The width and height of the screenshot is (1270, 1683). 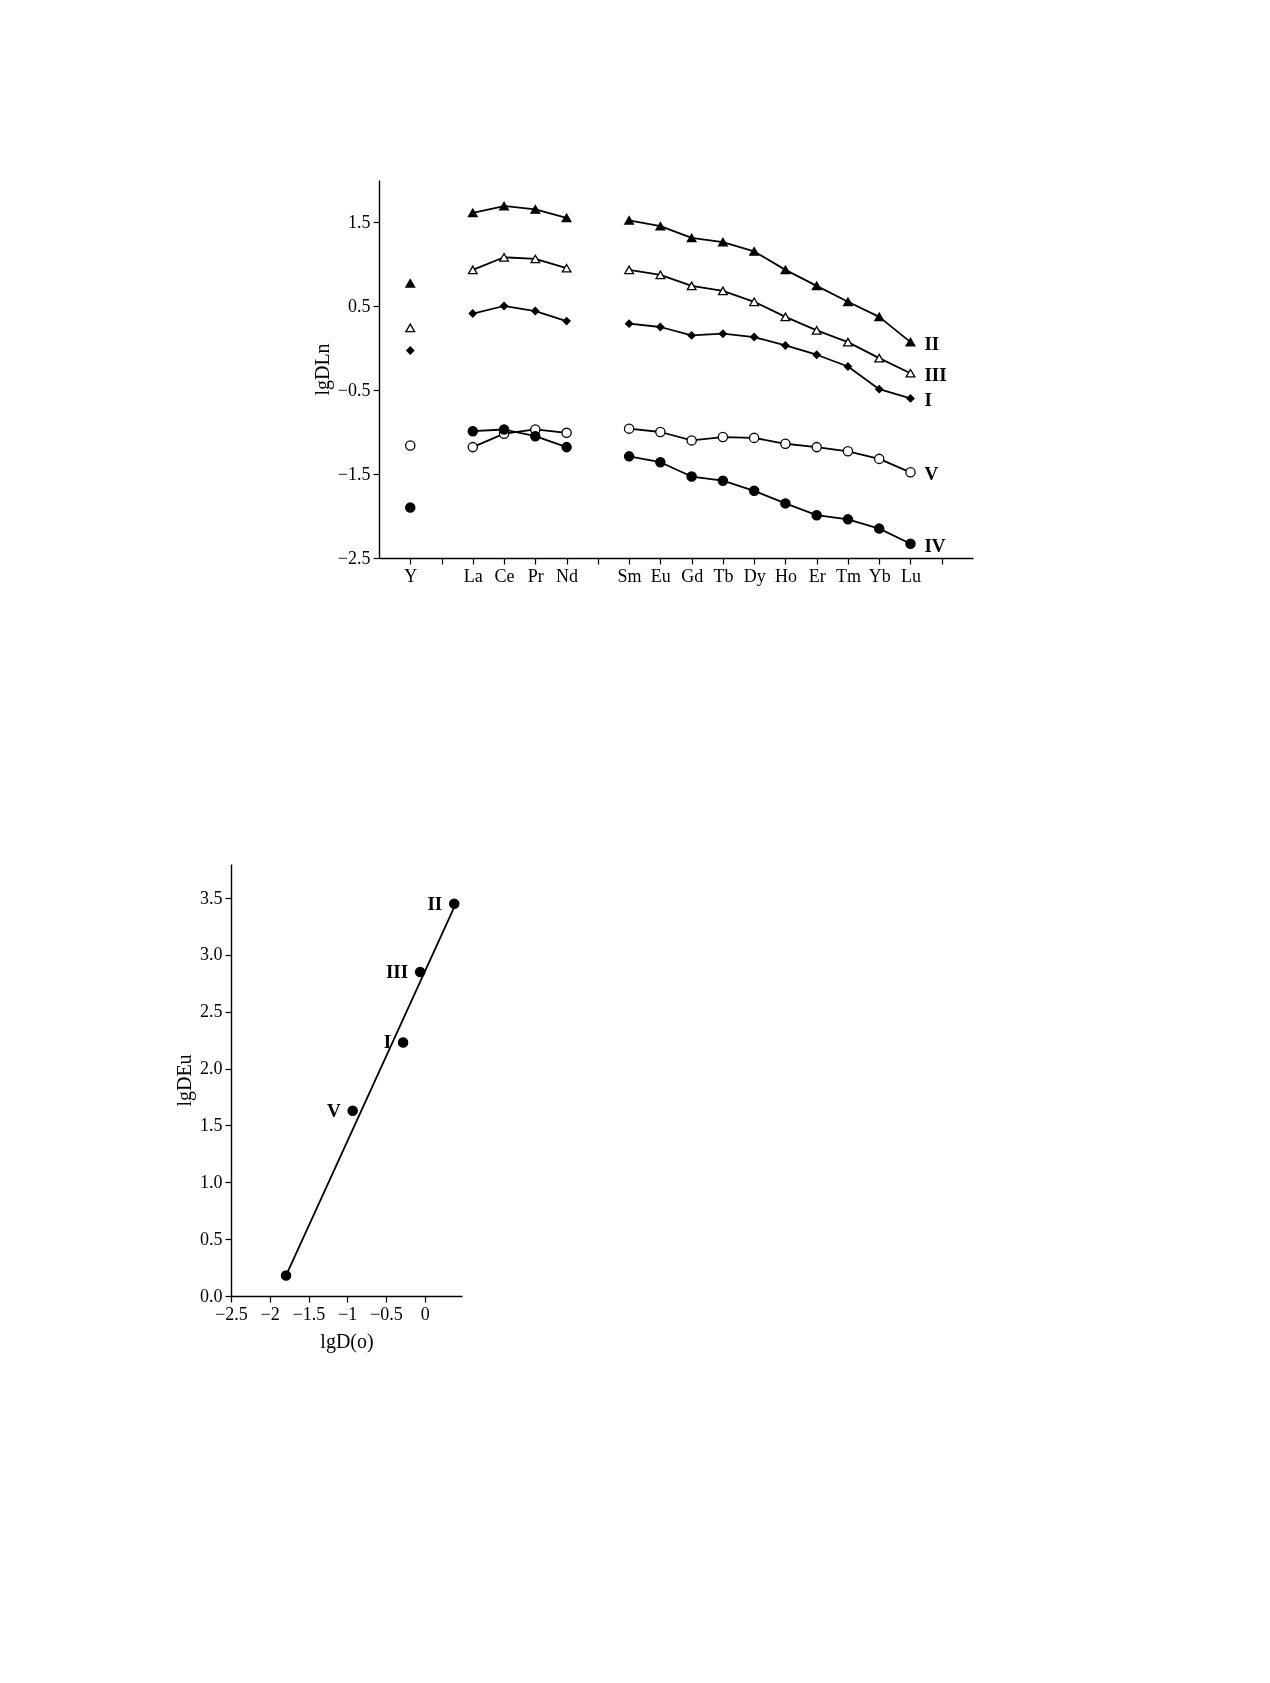 What do you see at coordinates (211, 1068) in the screenshot?
I see `y-tick-label: 2.0` at bounding box center [211, 1068].